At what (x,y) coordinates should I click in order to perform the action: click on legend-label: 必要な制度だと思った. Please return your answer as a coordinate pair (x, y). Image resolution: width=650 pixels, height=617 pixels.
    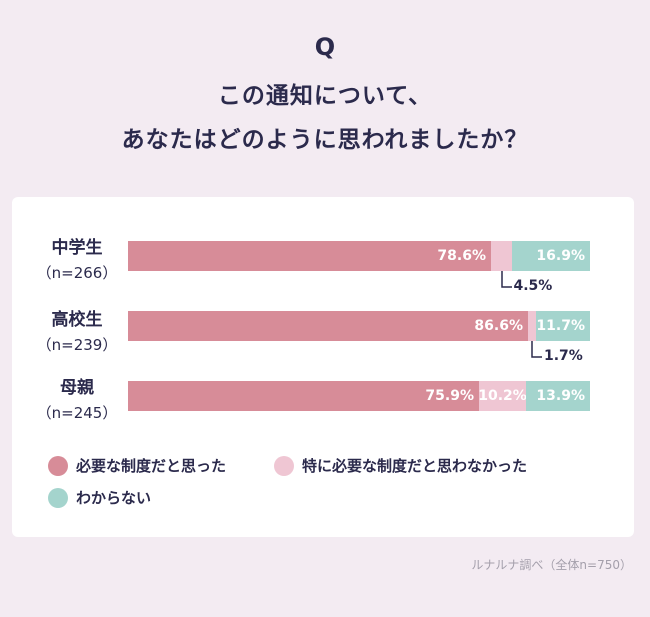
    Looking at the image, I should click on (151, 466).